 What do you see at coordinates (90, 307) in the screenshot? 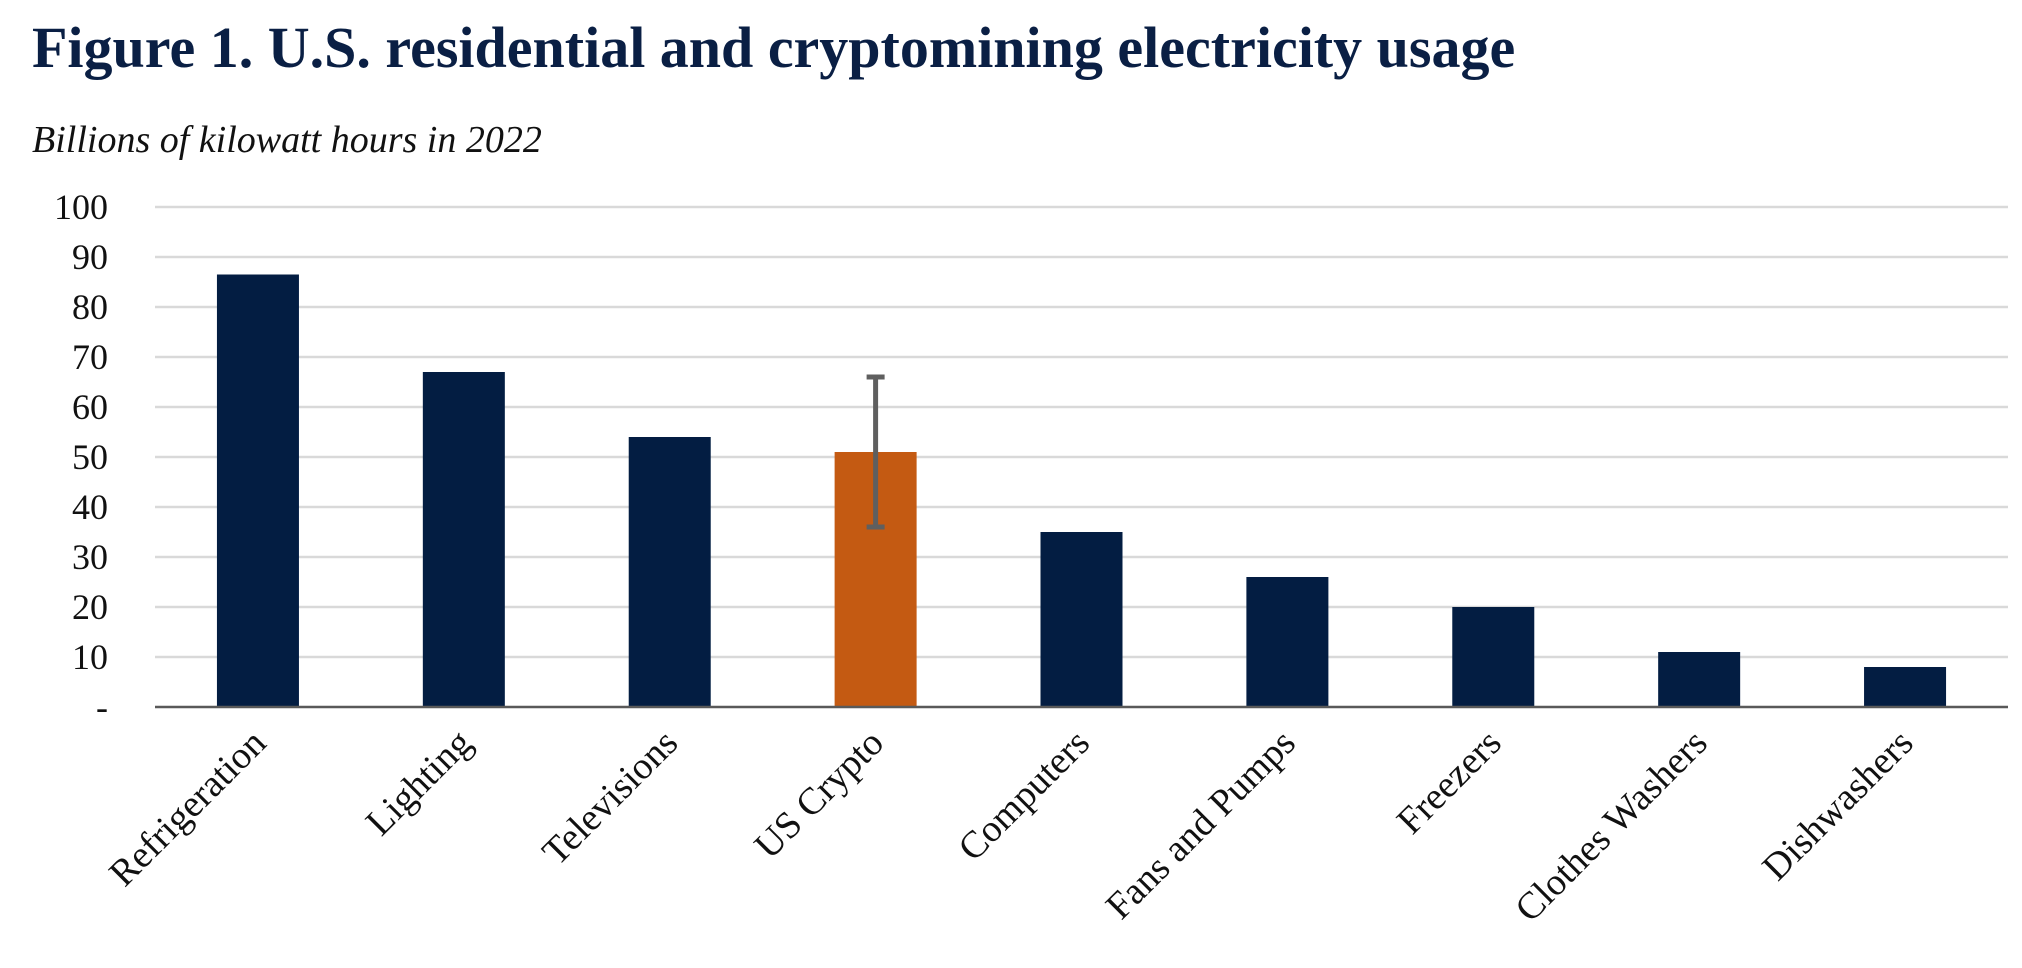
I see `y-tick-label: 80` at bounding box center [90, 307].